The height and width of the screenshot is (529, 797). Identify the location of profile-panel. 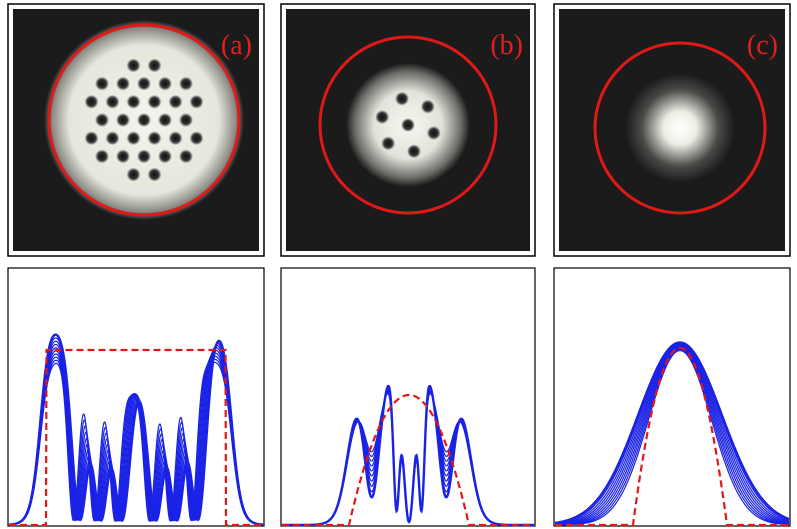
(672, 397).